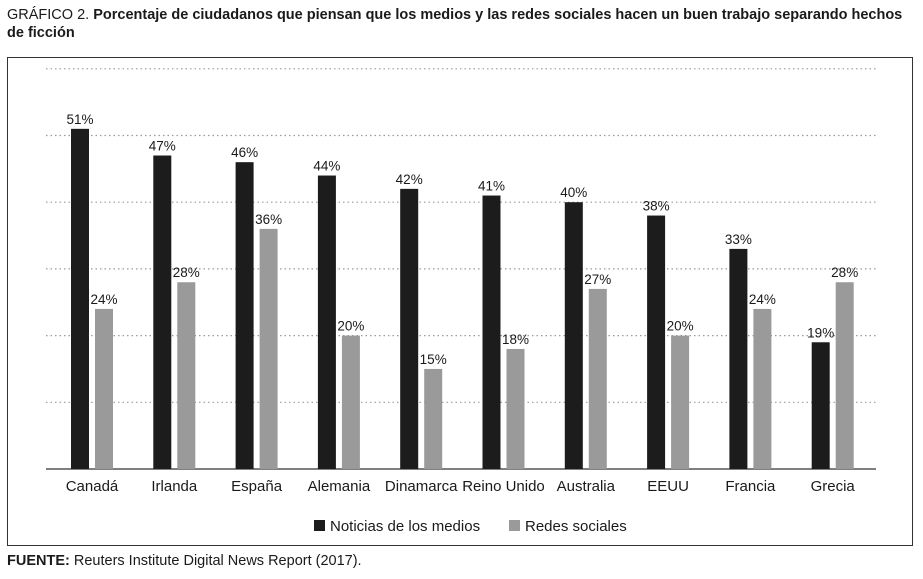  Describe the element at coordinates (244, 315) in the screenshot. I see `bar-espana-noticias` at that location.